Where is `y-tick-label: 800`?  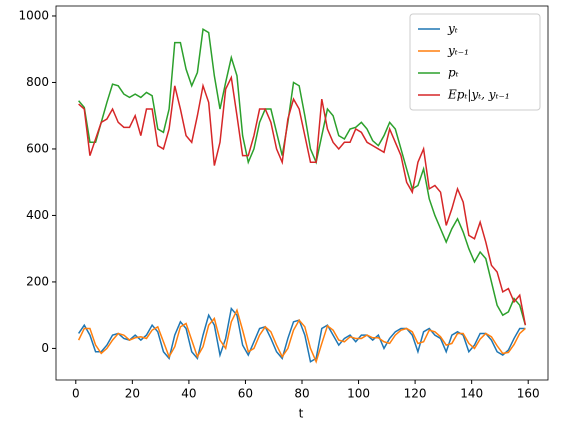
y-tick-label: 800 is located at coordinates (37, 82).